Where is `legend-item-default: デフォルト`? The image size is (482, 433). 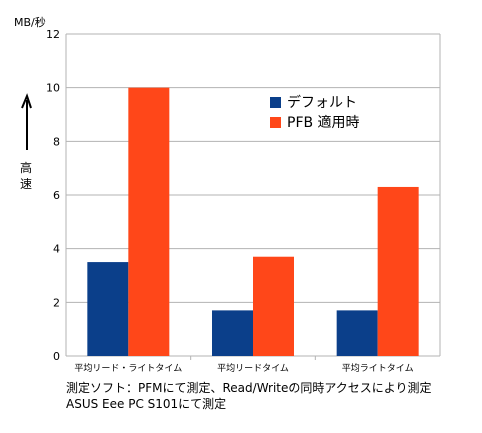
legend-item-default: デフォルト is located at coordinates (315, 102).